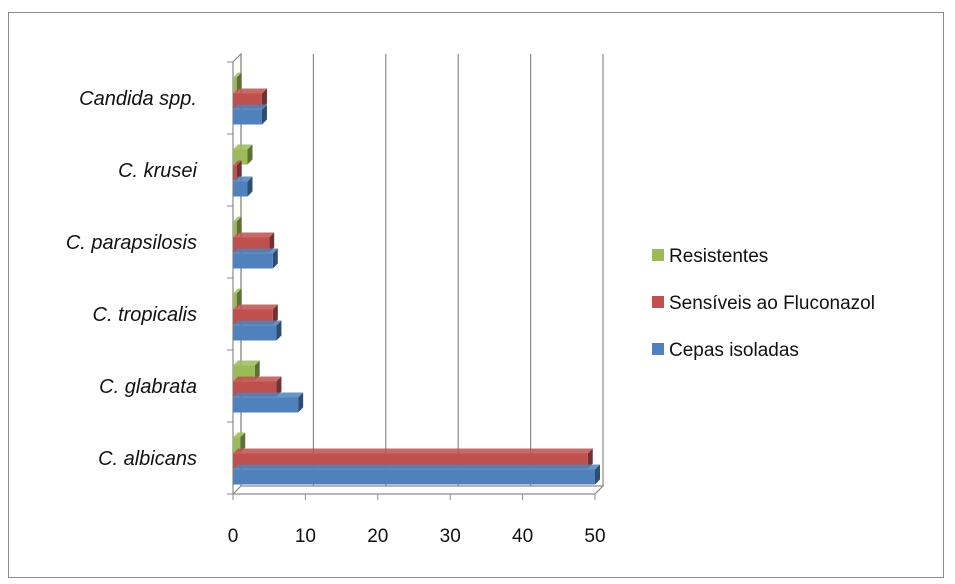 This screenshot has width=955, height=584. Describe the element at coordinates (147, 459) in the screenshot. I see `category-label: C. albicans` at that location.